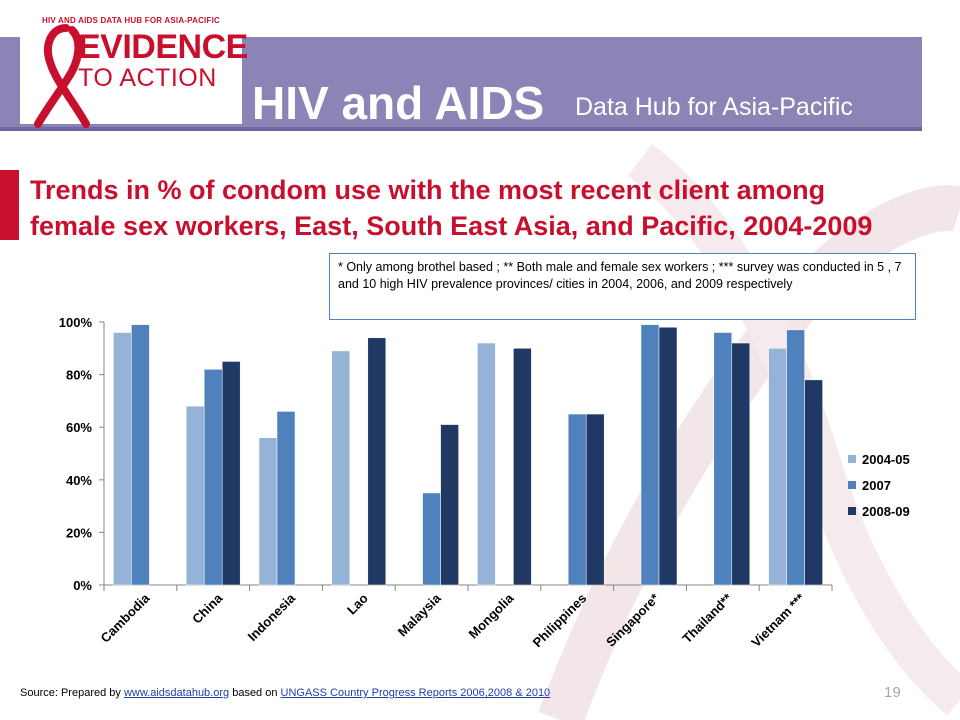  Describe the element at coordinates (876, 485) in the screenshot. I see `legend-label: 2007` at that location.